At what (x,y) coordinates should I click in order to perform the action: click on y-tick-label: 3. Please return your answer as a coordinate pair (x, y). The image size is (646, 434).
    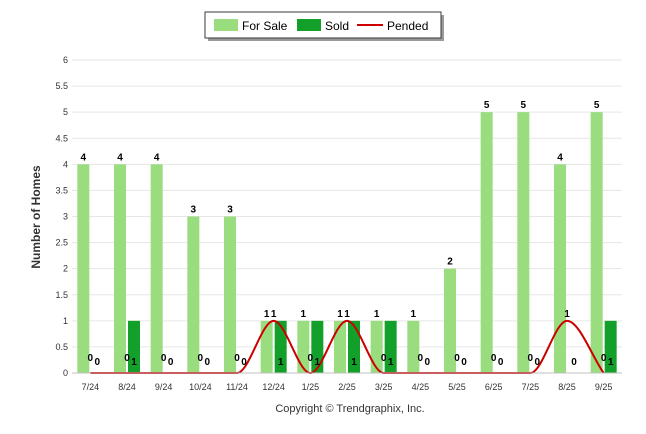
    Looking at the image, I should click on (65, 217).